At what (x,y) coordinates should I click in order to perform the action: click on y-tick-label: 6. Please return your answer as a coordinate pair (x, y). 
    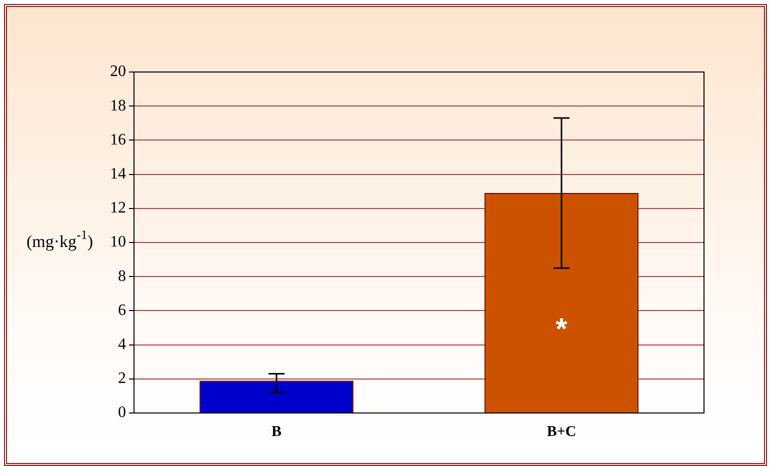
    Looking at the image, I should click on (122, 310).